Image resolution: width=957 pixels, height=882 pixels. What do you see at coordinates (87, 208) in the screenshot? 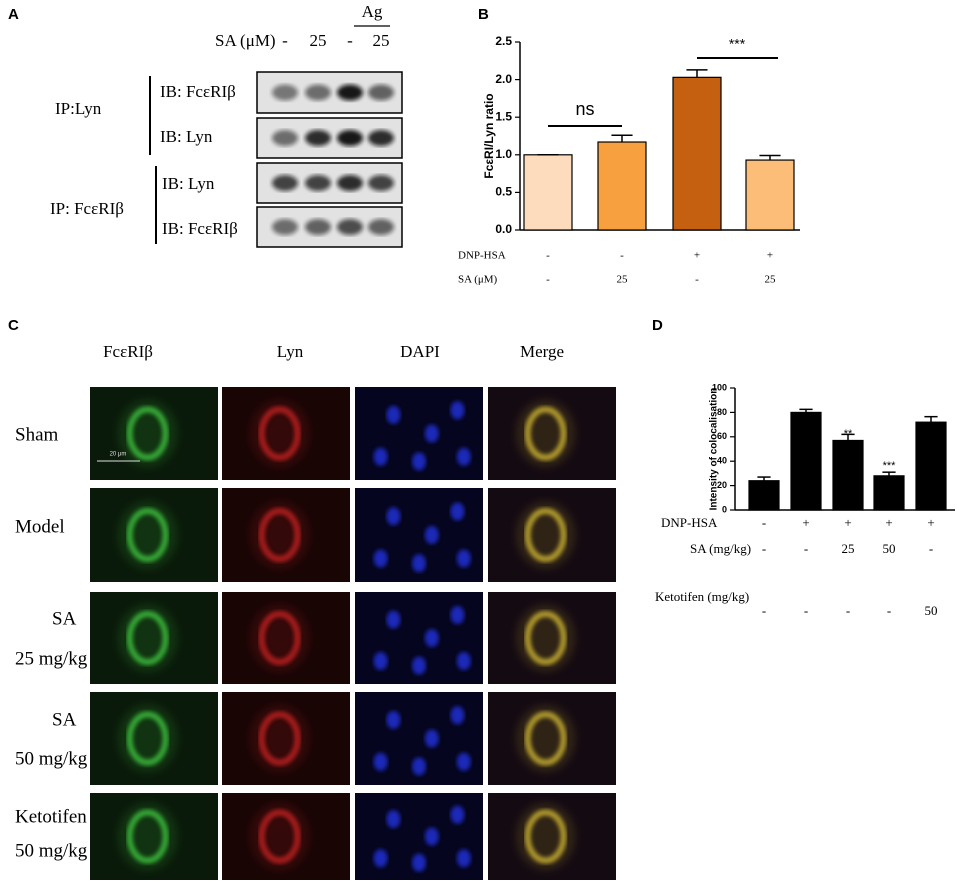
I see `ip-label: IP: FcεRIβ` at bounding box center [87, 208].